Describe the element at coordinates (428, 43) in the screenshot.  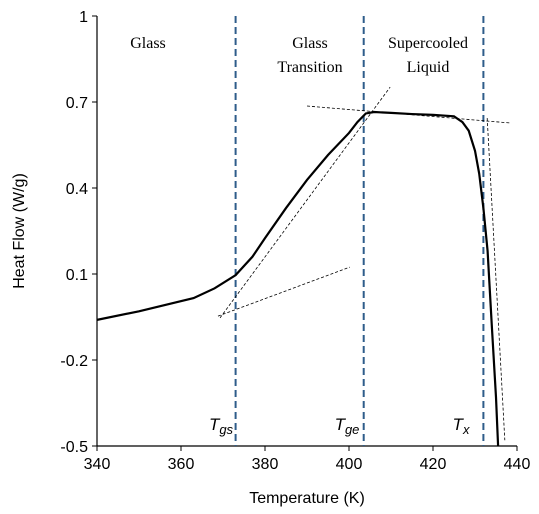
I see `region-label: Supercooled` at that location.